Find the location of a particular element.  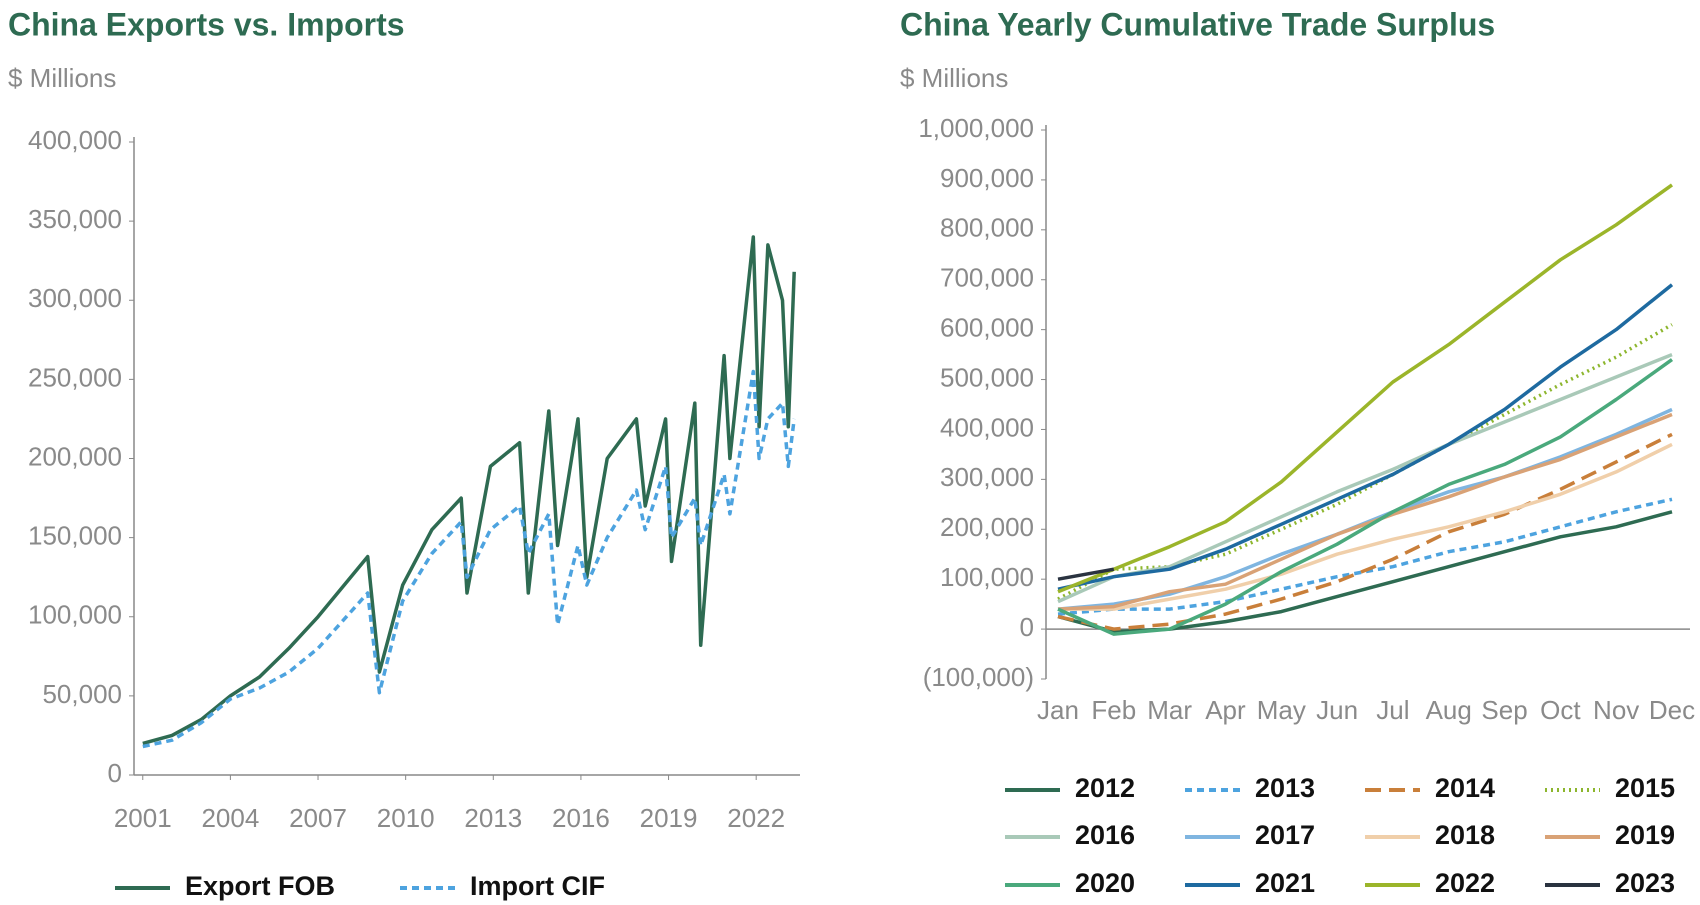

legend-label: 2020 is located at coordinates (1105, 883).